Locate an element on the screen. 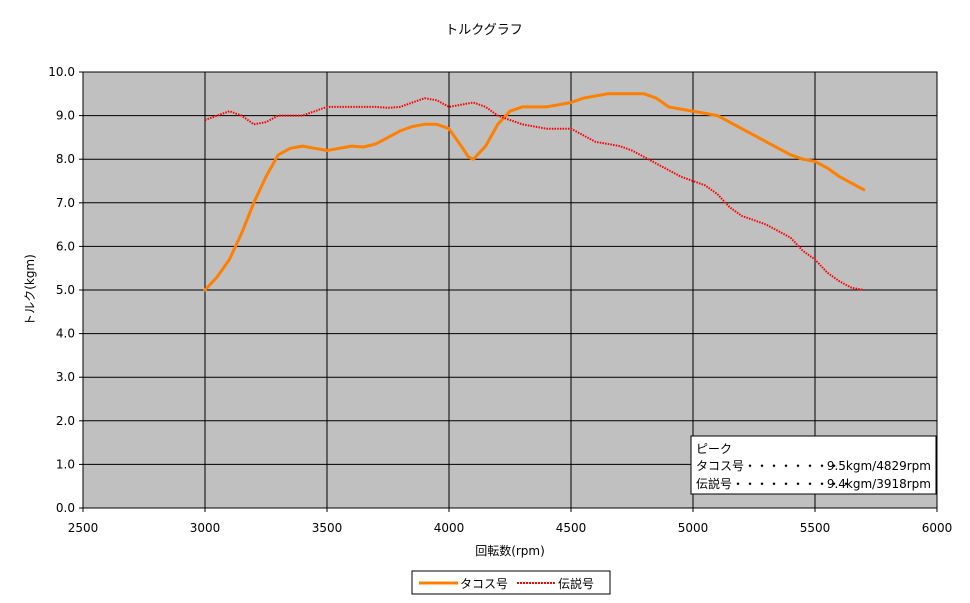  x-tick-label: 5500 is located at coordinates (815, 528).